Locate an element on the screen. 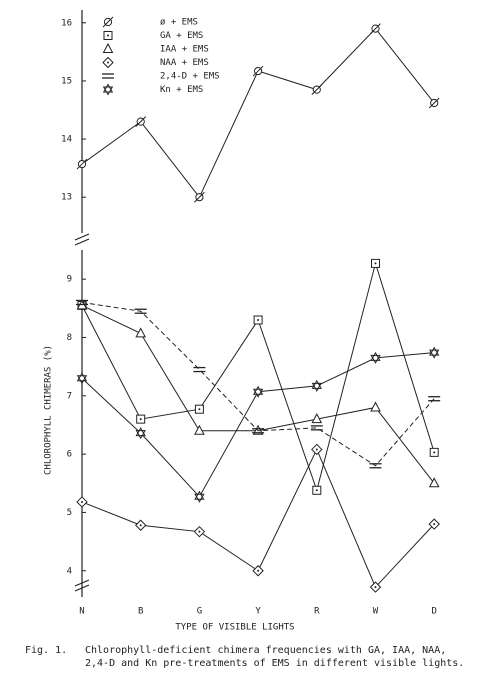 Image resolution: width=503 pixels, height=681 pixels. y-axis-label: CHLOROPHYLL CHIMERAS (%) is located at coordinates (49, 410).